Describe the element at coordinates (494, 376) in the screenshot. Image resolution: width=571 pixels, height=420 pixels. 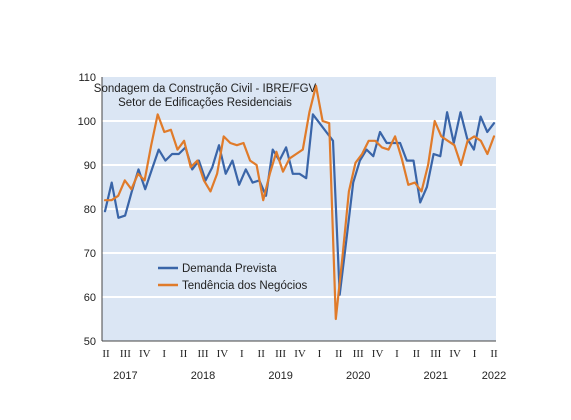
I see `year-label: 2022` at that location.